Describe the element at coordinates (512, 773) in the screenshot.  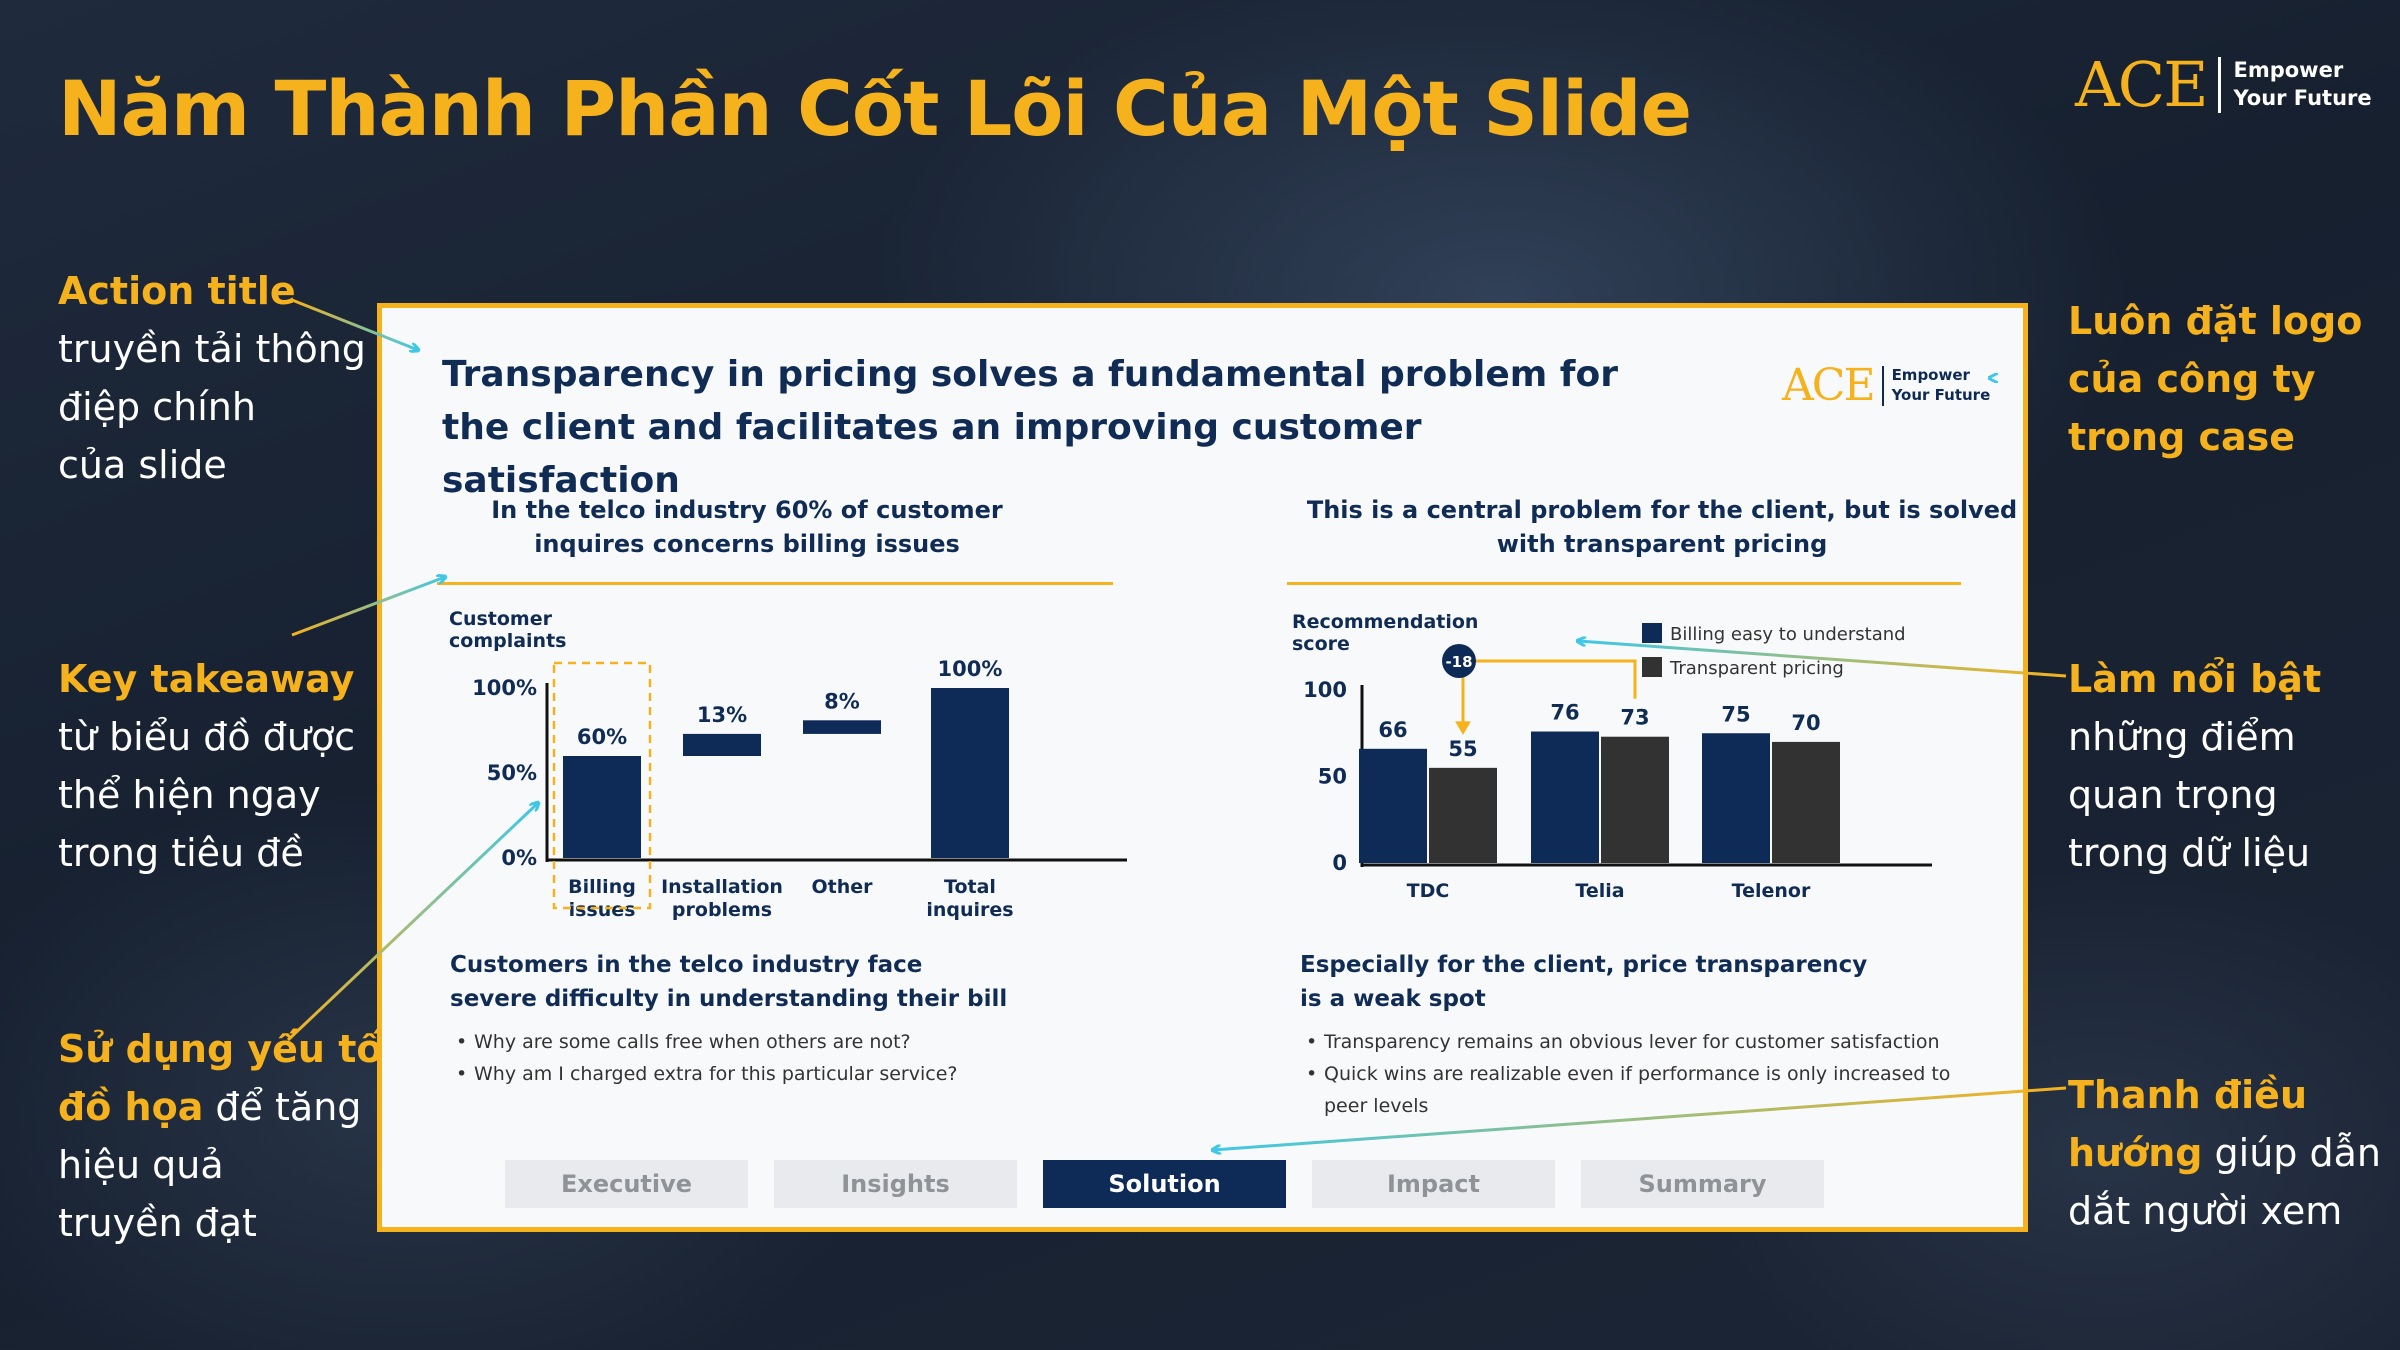
I see `y-tick-label: 50%` at that location.